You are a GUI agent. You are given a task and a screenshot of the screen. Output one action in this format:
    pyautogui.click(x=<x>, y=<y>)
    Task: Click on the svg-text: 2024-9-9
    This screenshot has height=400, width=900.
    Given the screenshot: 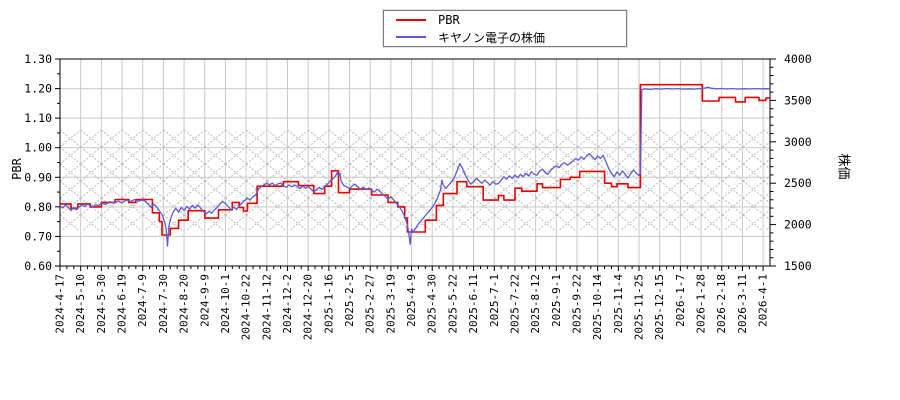 What is the action you would take?
    pyautogui.click(x=204, y=300)
    